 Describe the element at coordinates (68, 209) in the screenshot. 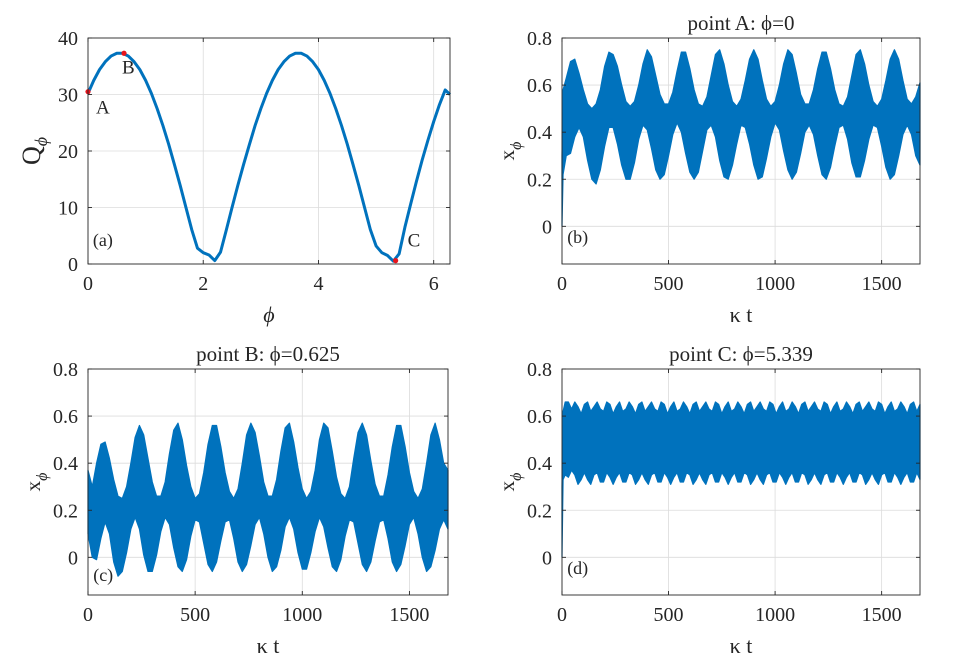

I see `y-tick-label: 10` at that location.